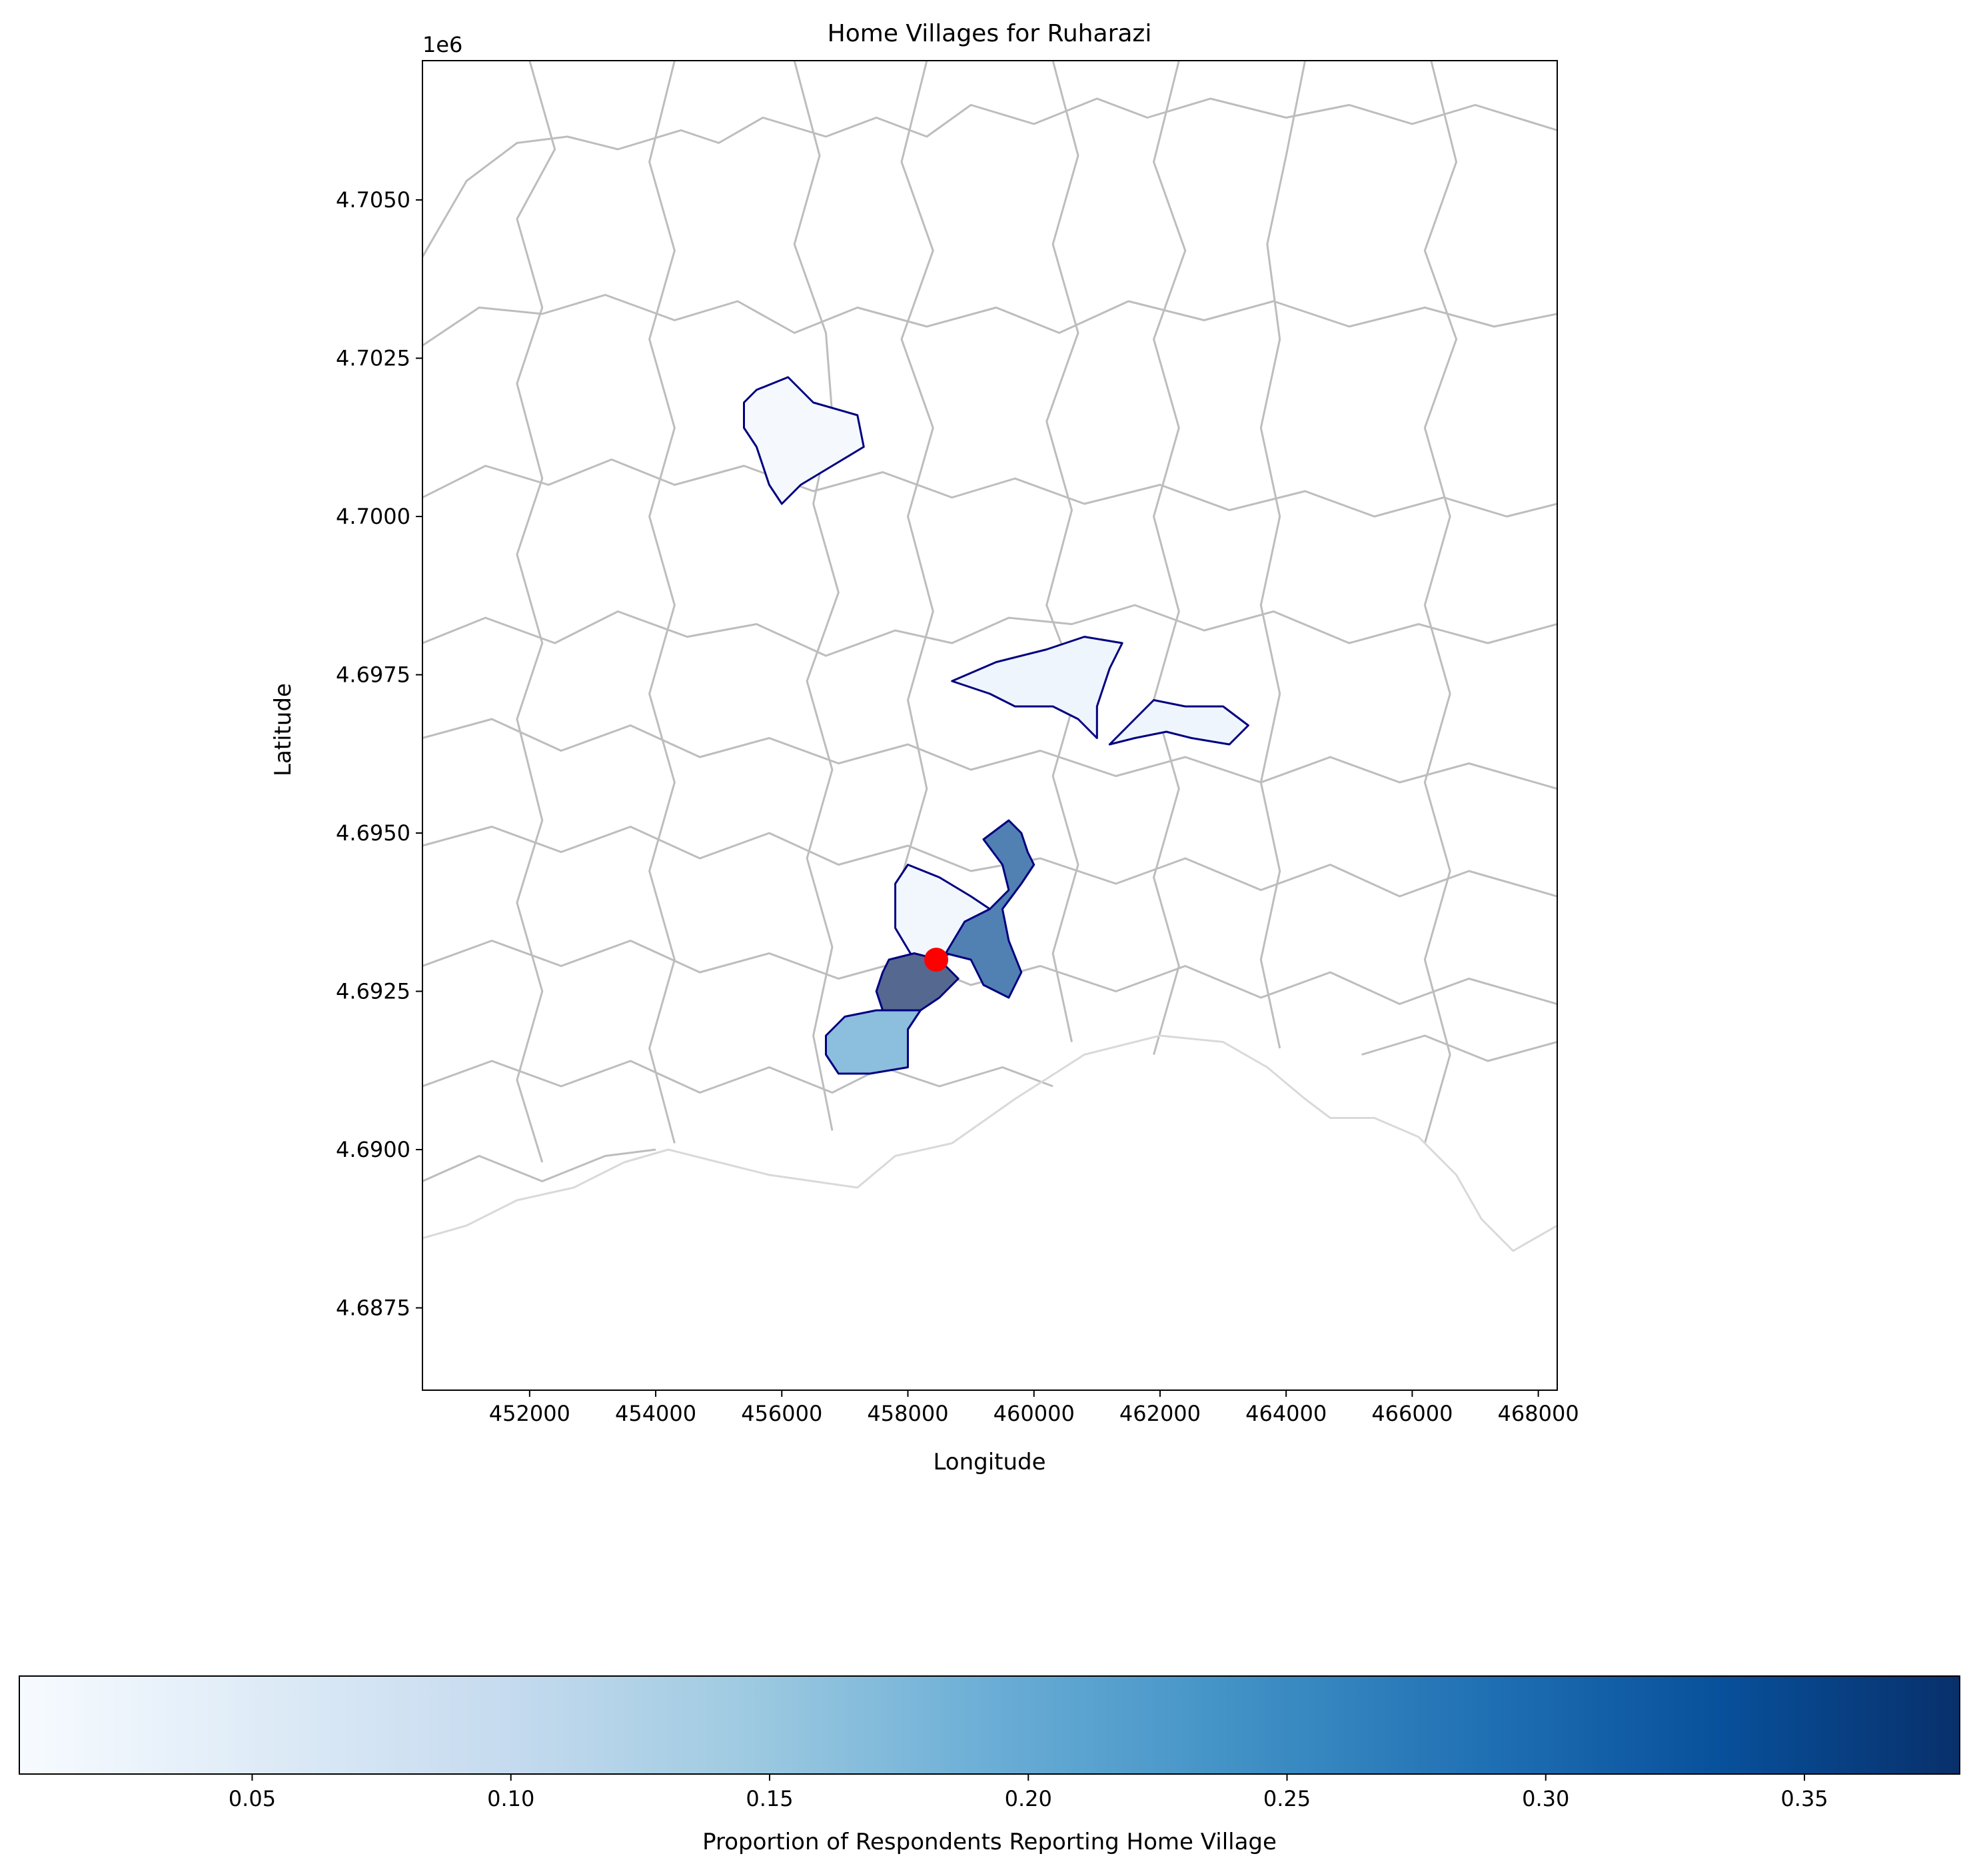 This screenshot has width=1979, height=1876. Describe the element at coordinates (283, 730) in the screenshot. I see `y-axis-label: Latitude` at that location.